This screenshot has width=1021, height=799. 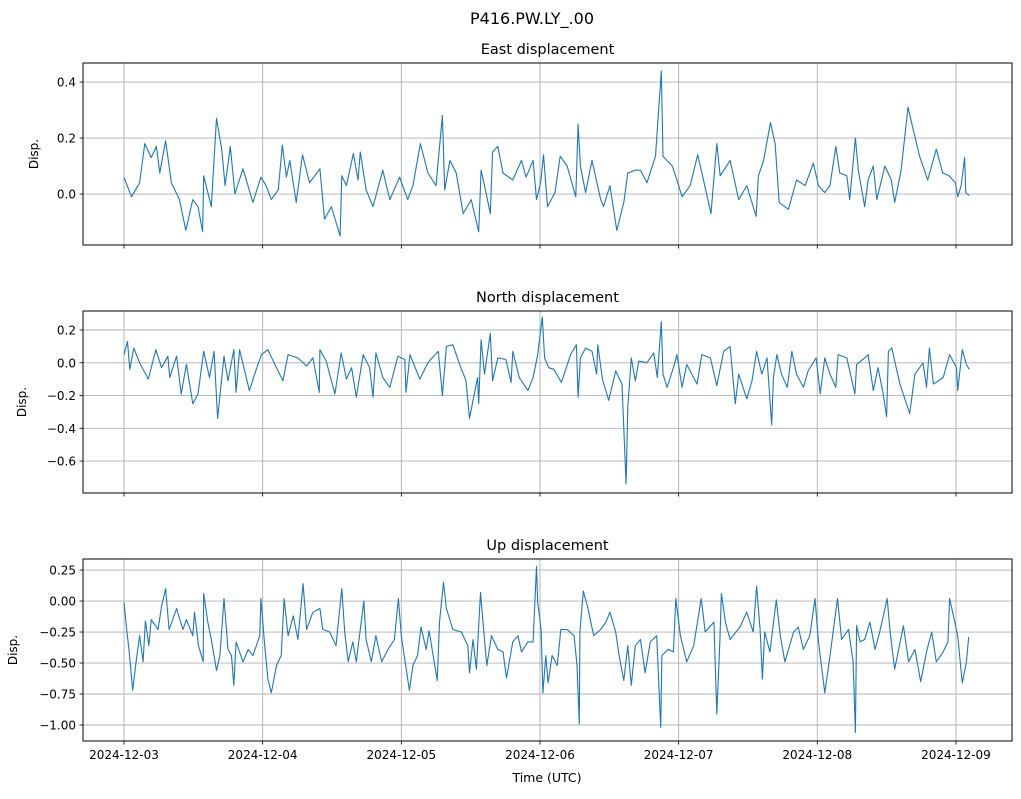 What do you see at coordinates (66, 83) in the screenshot?
I see `y-tick-label: 0.4` at bounding box center [66, 83].